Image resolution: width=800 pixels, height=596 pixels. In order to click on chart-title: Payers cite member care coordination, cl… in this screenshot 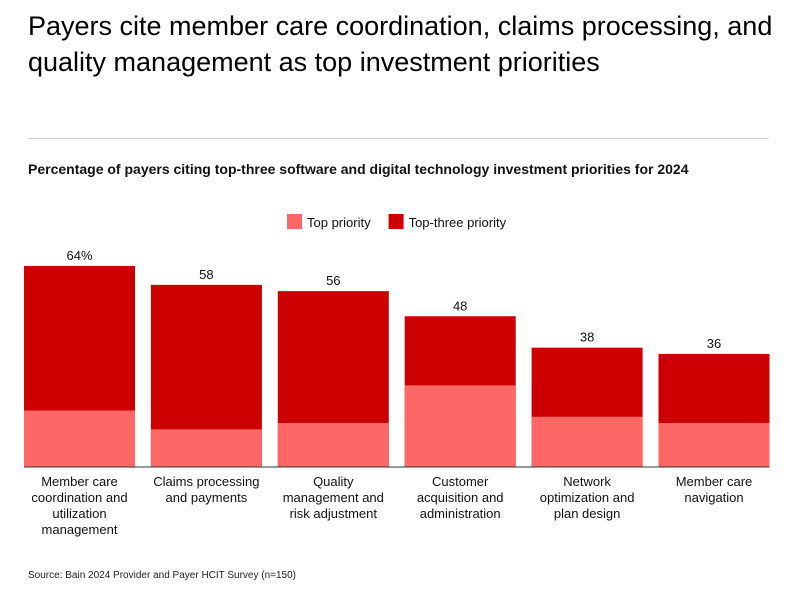, I will do `click(400, 44)`.